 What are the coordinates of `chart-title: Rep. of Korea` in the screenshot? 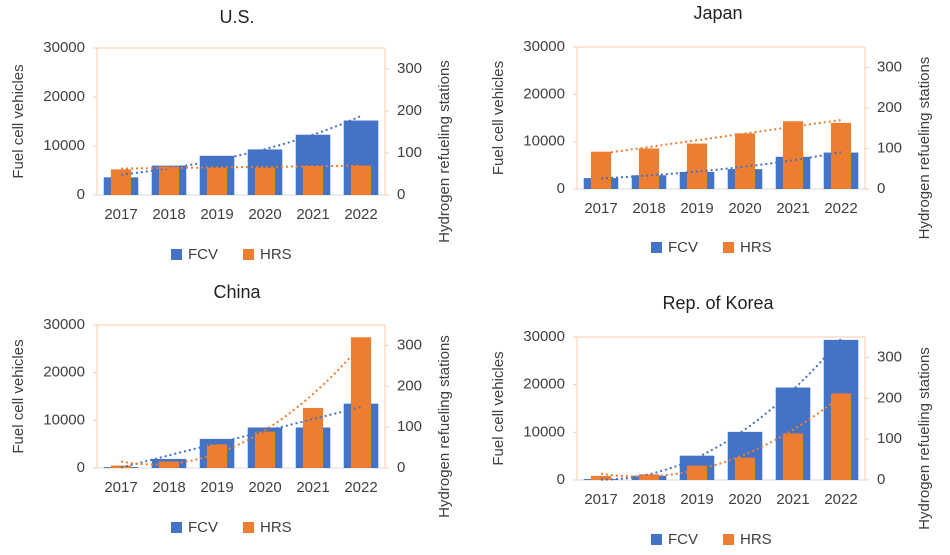 It's located at (718, 303).